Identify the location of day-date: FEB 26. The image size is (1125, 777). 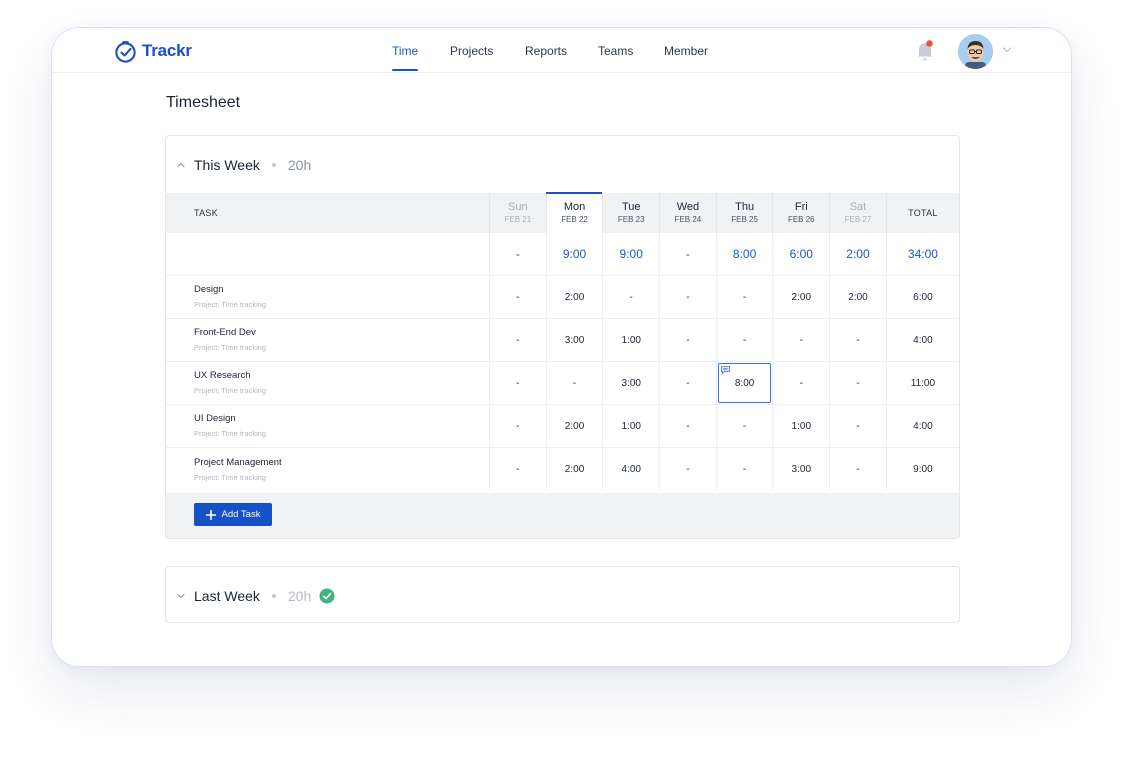
(801, 219).